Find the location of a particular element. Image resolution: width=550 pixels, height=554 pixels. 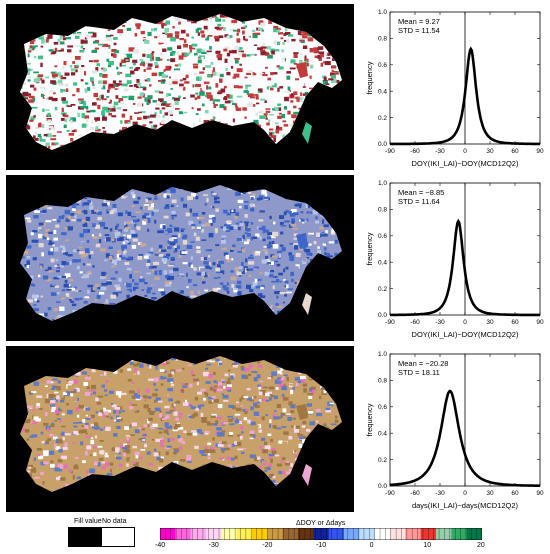

no-data-swatch is located at coordinates (118, 537).